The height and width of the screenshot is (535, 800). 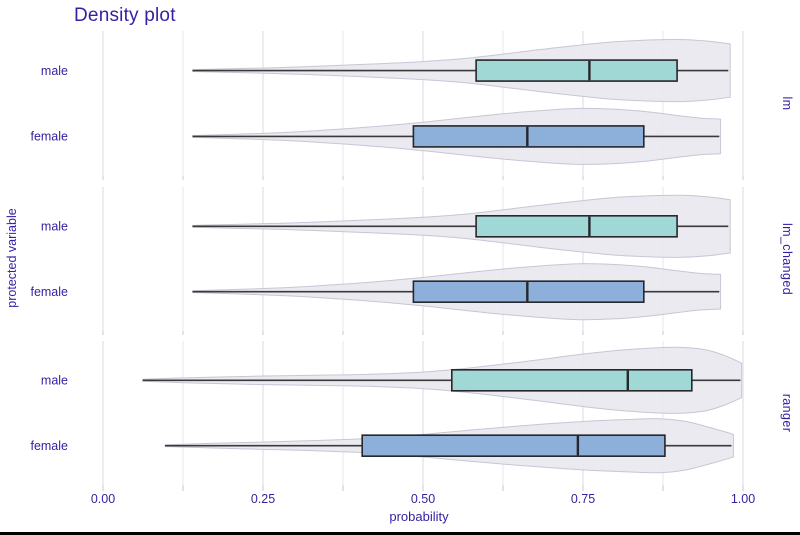 What do you see at coordinates (419, 516) in the screenshot?
I see `x-axis-title: probability` at bounding box center [419, 516].